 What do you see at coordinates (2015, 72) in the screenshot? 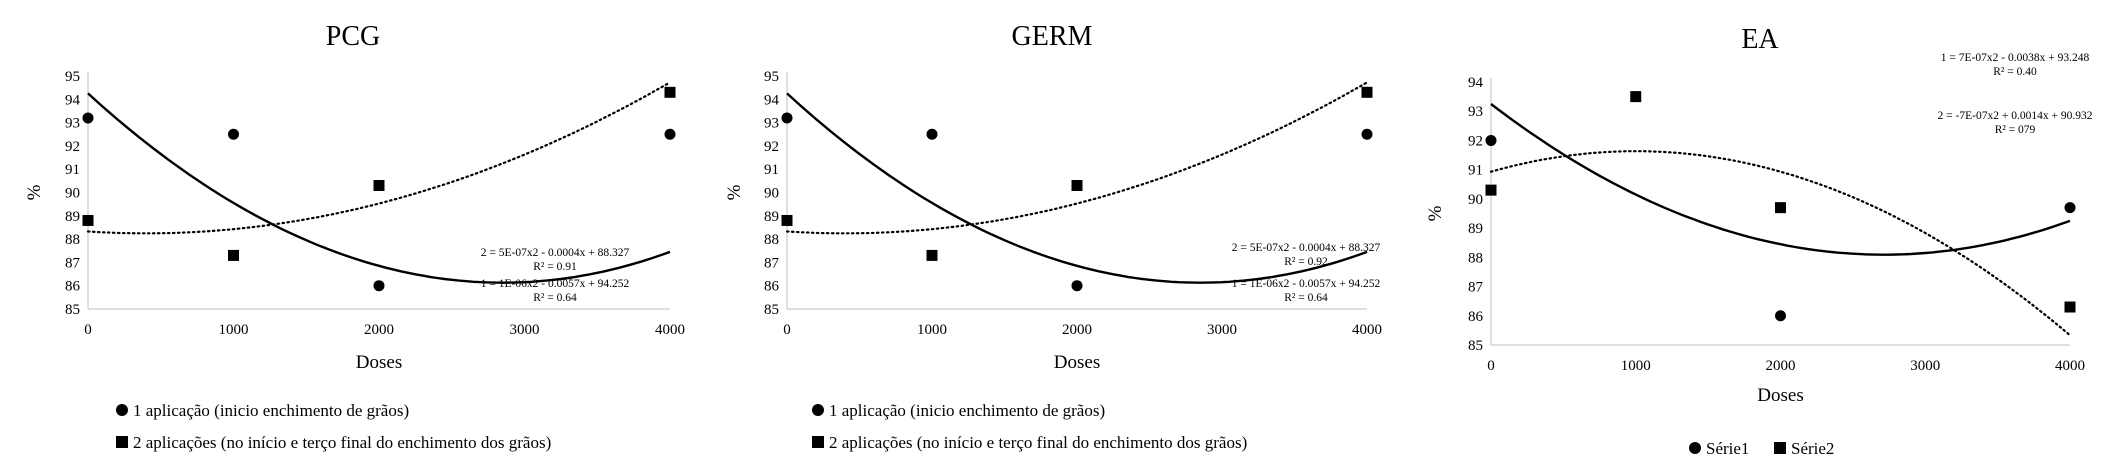
I see `r-squared-label: R² = 0.40` at bounding box center [2015, 72].